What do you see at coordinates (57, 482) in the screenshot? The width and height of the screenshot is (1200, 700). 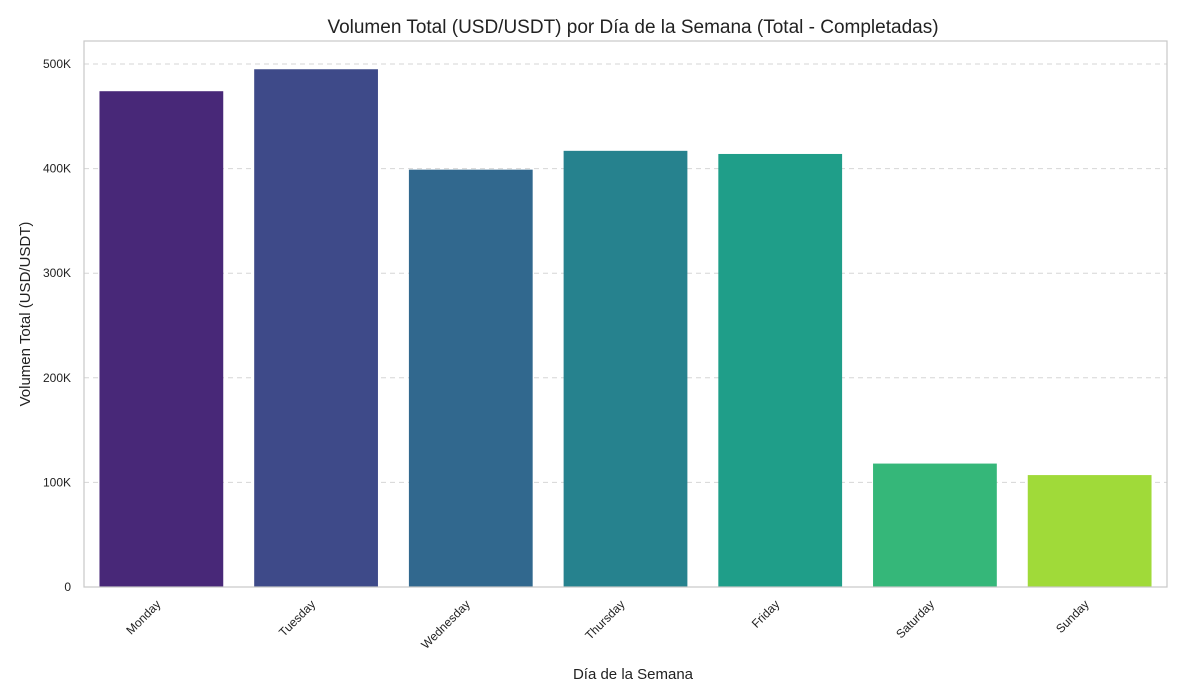 I see `y-tick-label: 100K` at bounding box center [57, 482].